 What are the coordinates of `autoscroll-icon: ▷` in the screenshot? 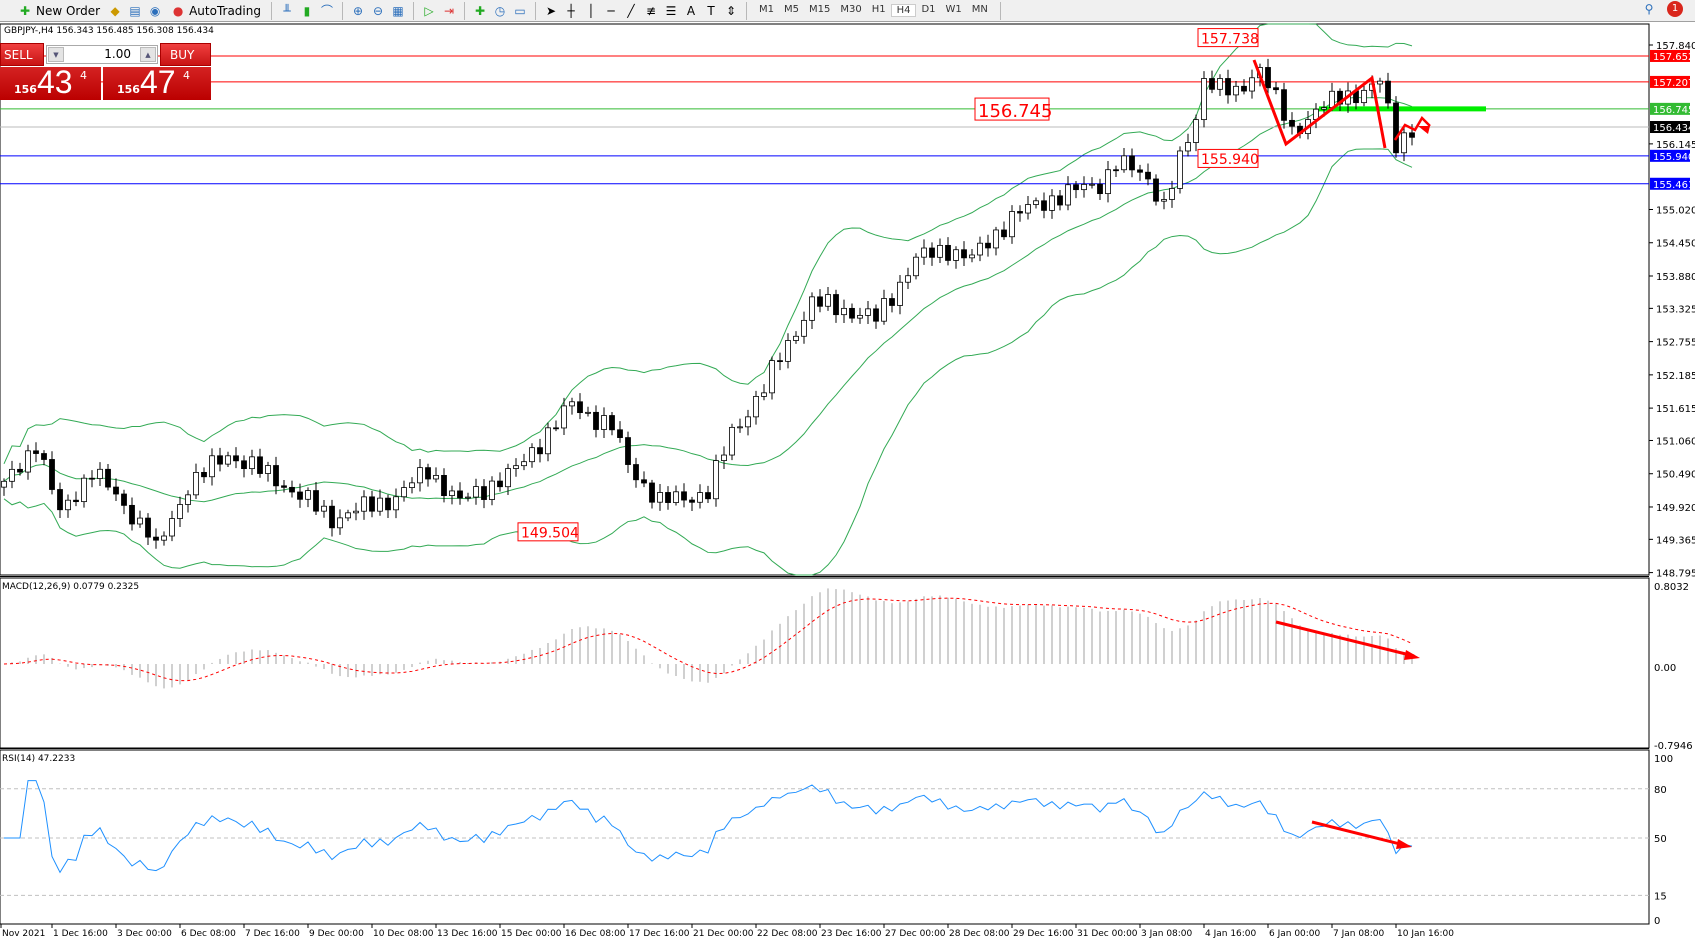 It's located at (429, 10).